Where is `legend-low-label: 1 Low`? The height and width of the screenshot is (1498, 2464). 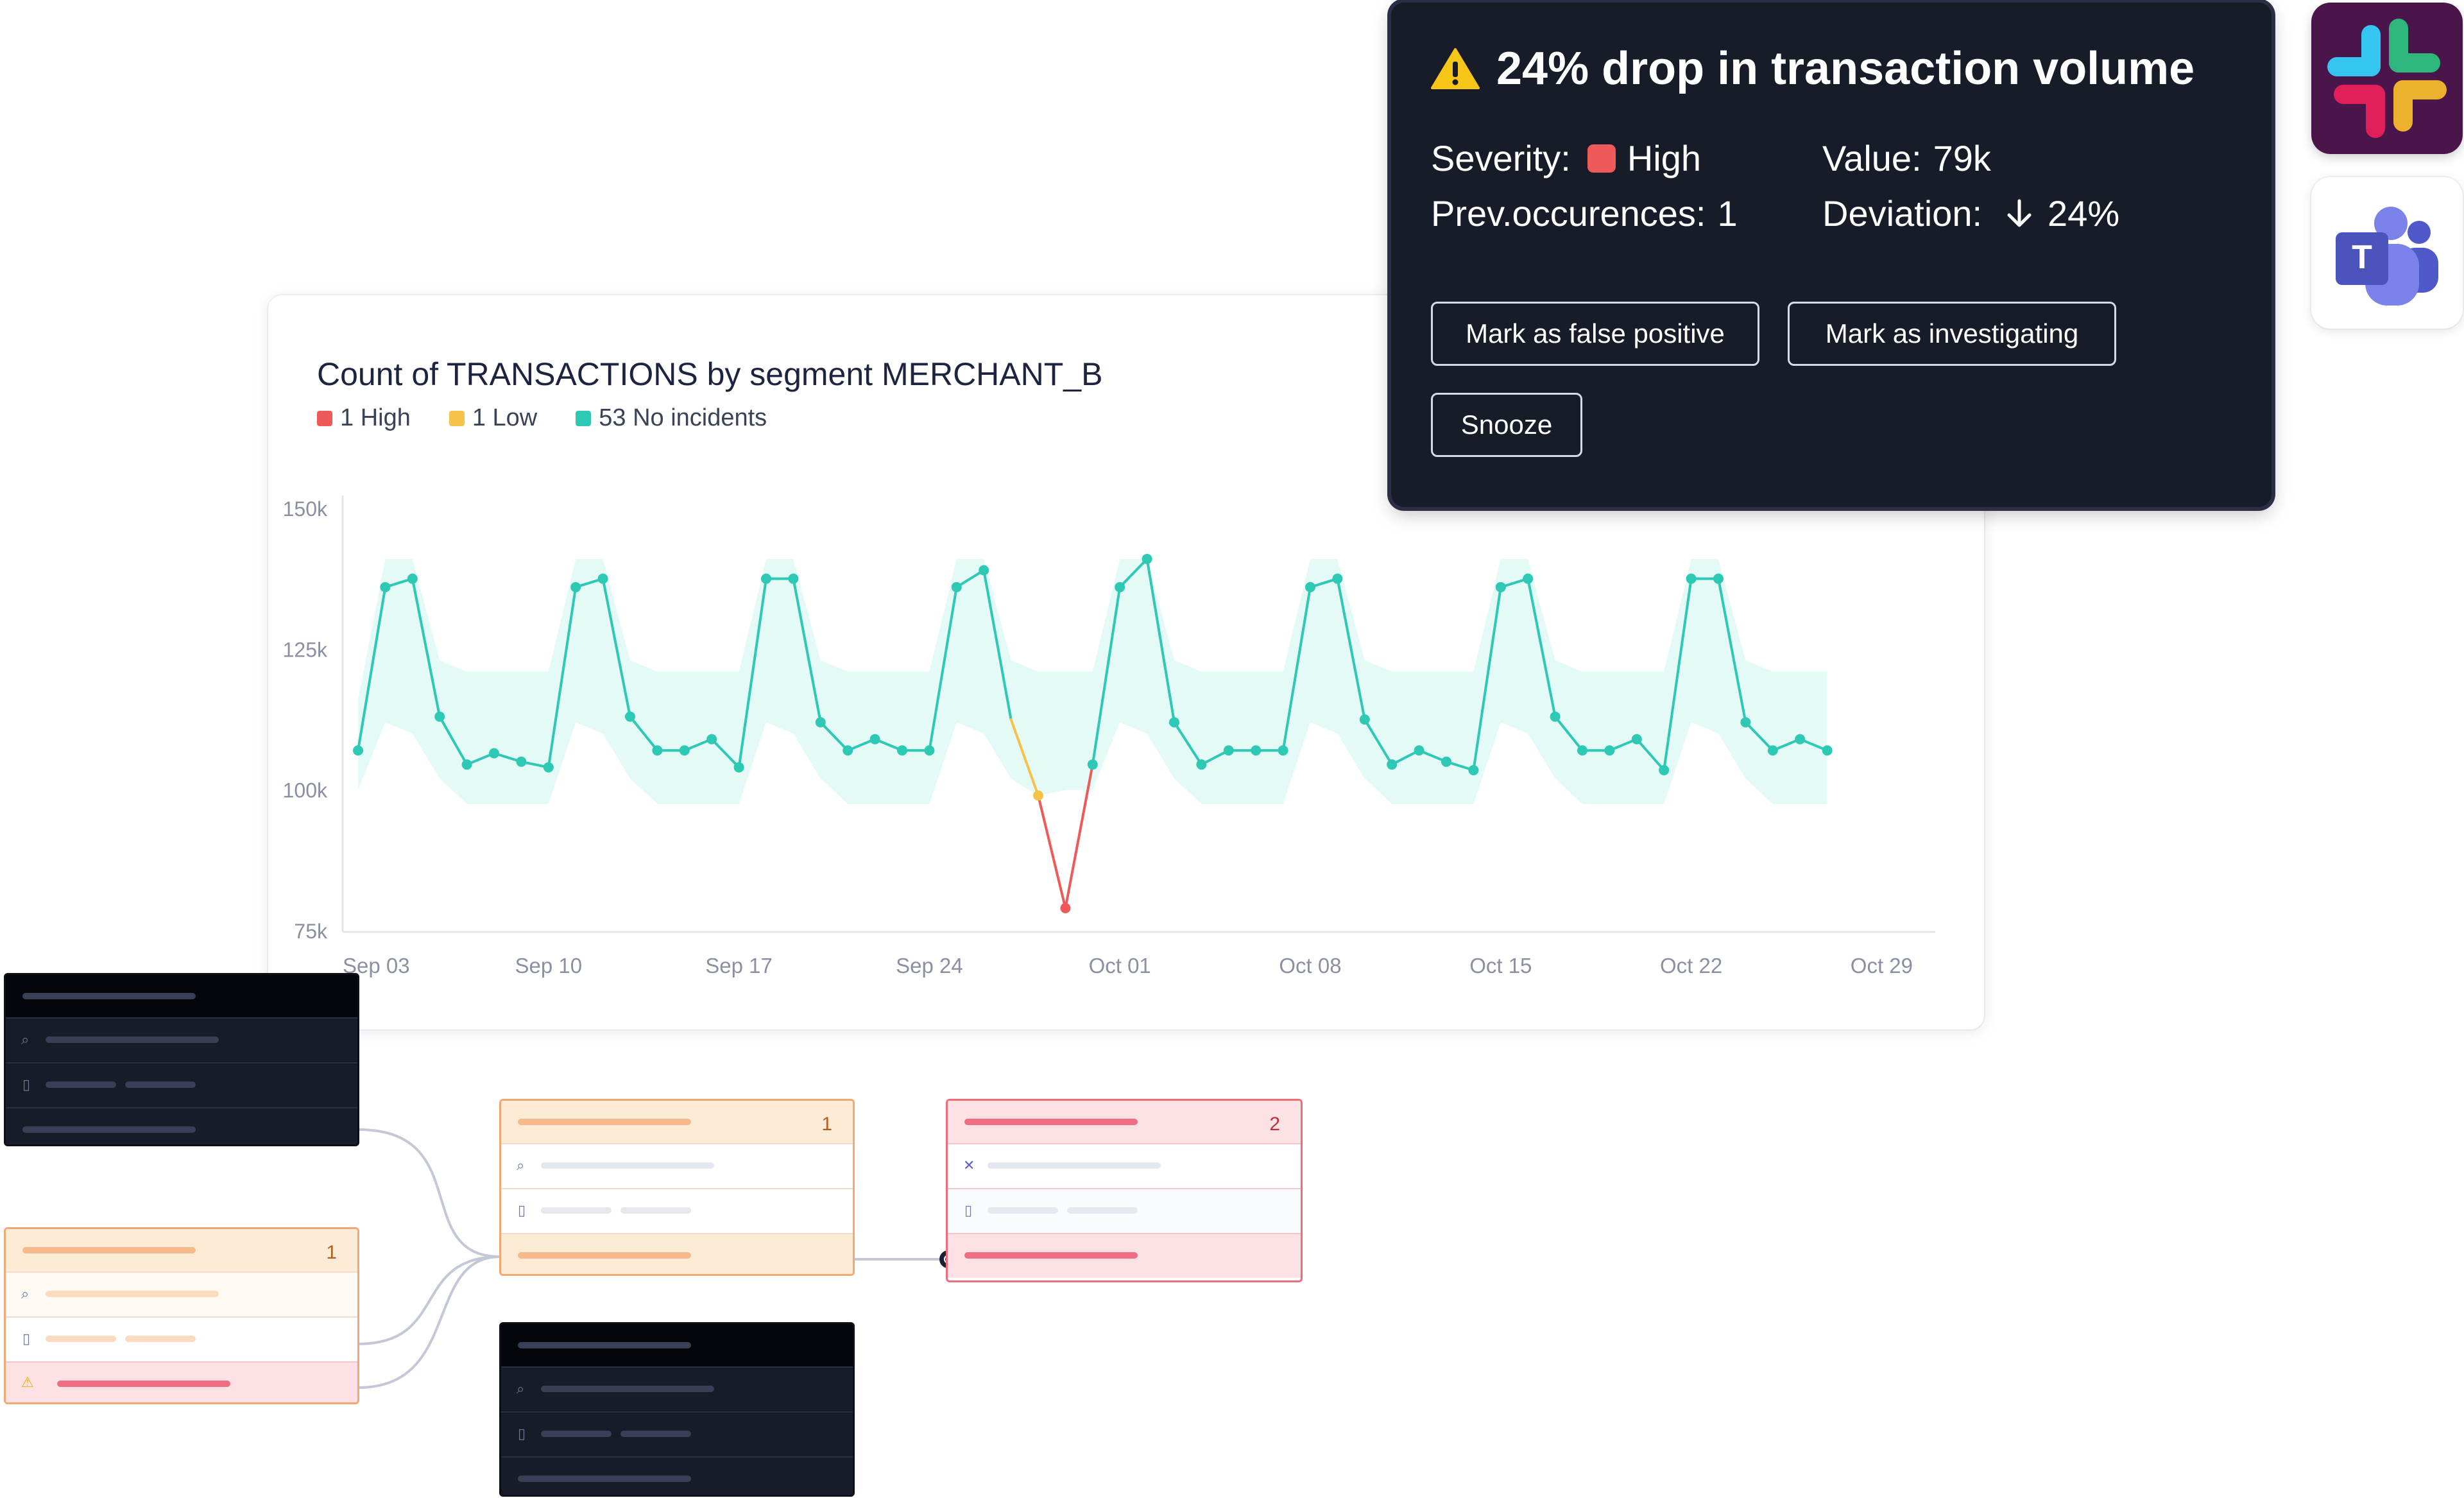 legend-low-label: 1 Low is located at coordinates (505, 417).